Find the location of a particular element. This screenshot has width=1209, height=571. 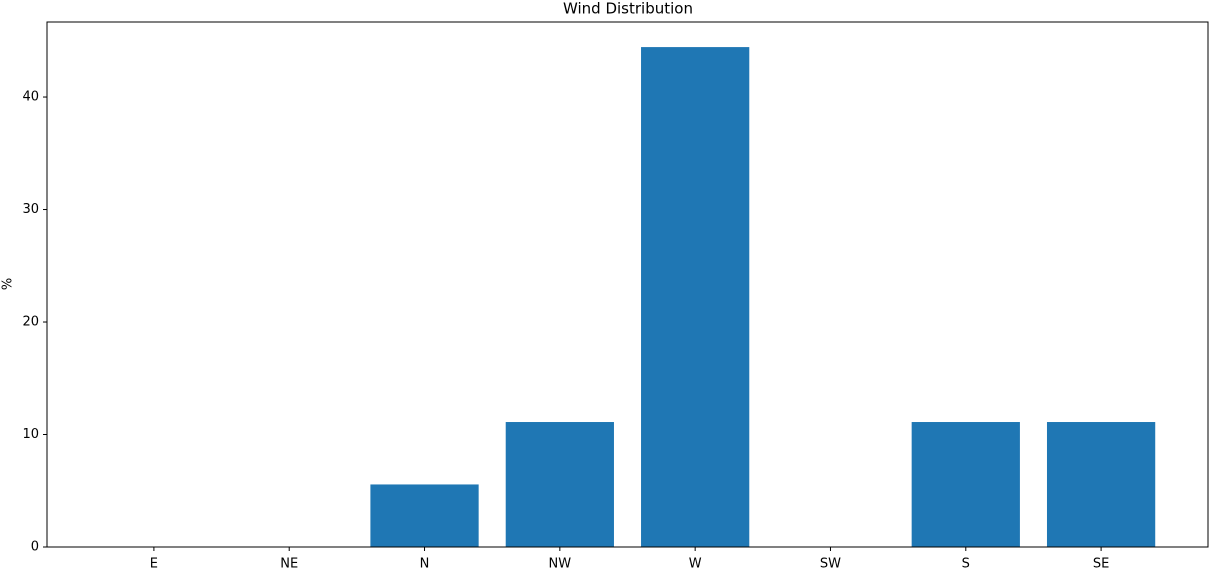

y-tick-label: 30 is located at coordinates (30, 209).